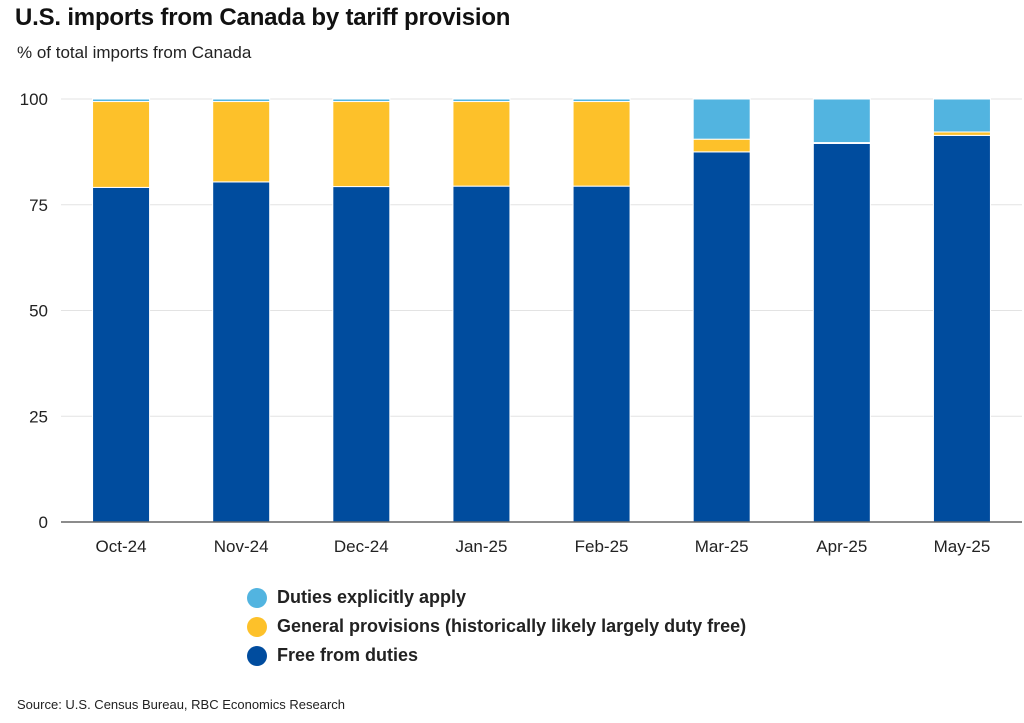  I want to click on y-tick-label: 75, so click(38, 205).